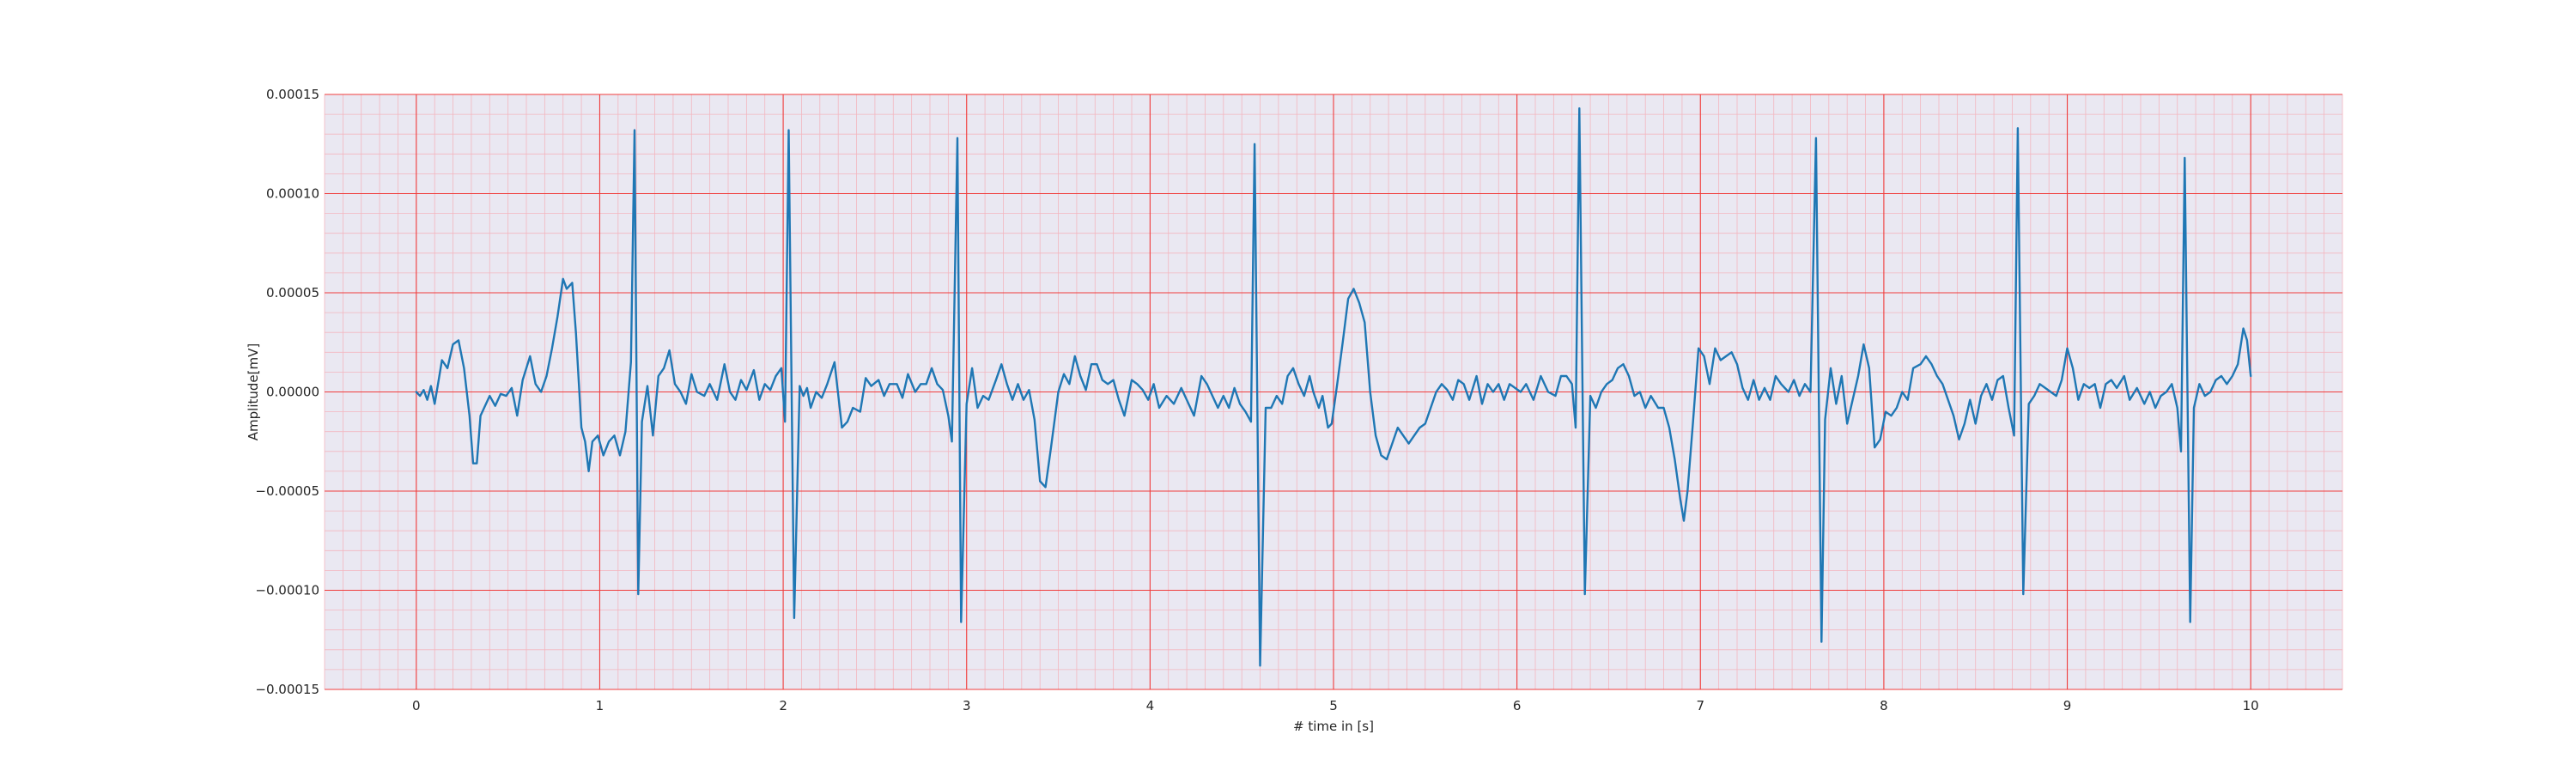 The width and height of the screenshot is (2576, 777). I want to click on y-tick-label: −0.00005, so click(287, 491).